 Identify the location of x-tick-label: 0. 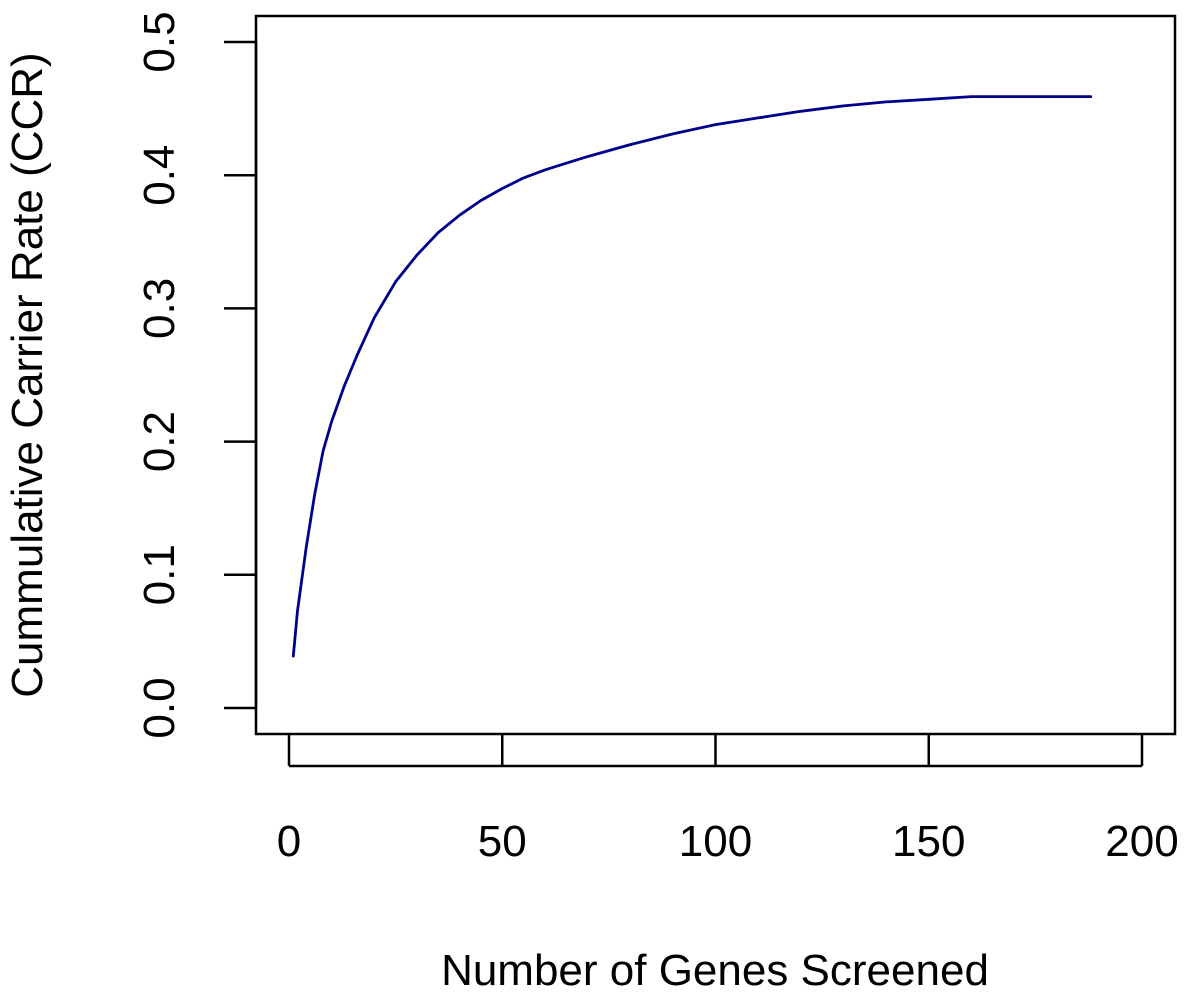
(289, 841).